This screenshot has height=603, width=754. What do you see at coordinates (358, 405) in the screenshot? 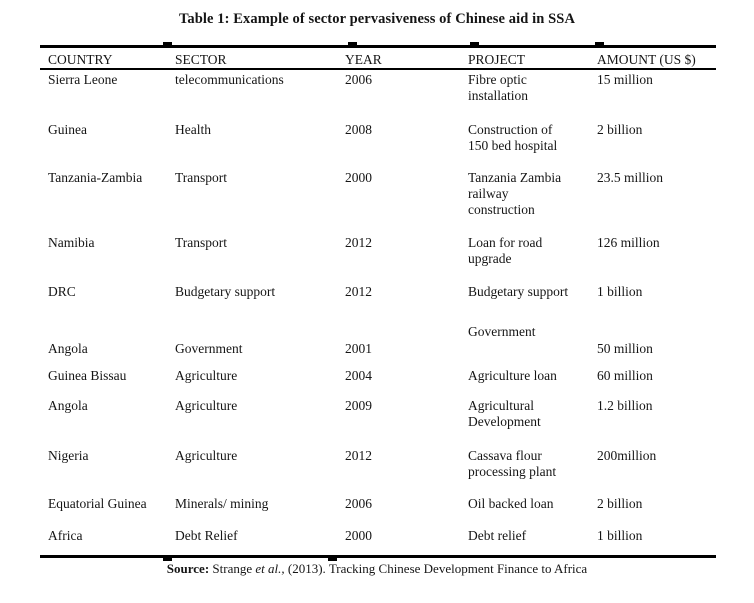
I see `cell-year: 2009` at bounding box center [358, 405].